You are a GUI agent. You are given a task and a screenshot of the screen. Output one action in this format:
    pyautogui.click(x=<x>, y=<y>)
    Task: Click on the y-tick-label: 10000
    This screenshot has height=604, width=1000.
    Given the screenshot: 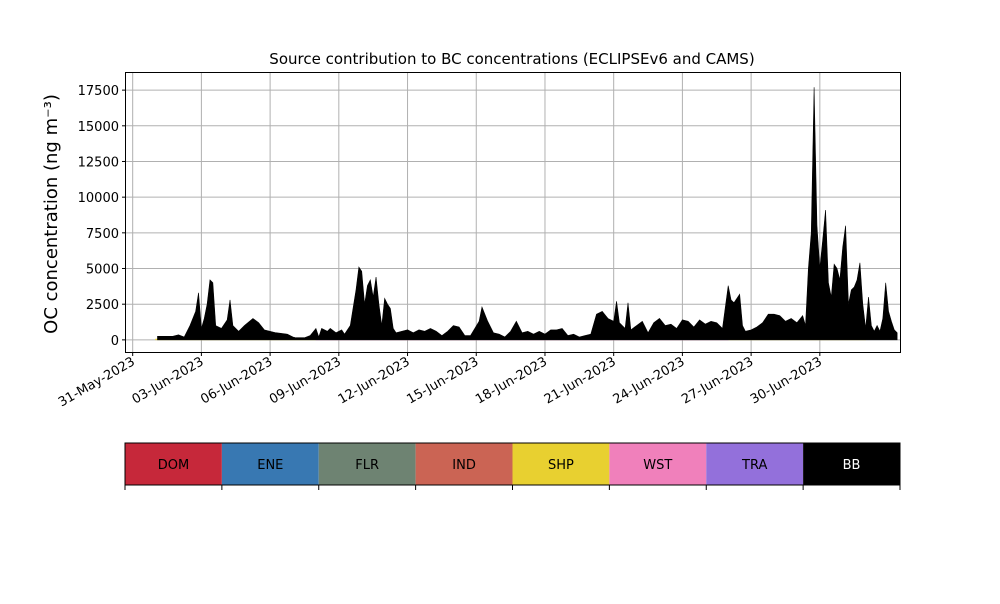 What is the action you would take?
    pyautogui.click(x=98, y=198)
    